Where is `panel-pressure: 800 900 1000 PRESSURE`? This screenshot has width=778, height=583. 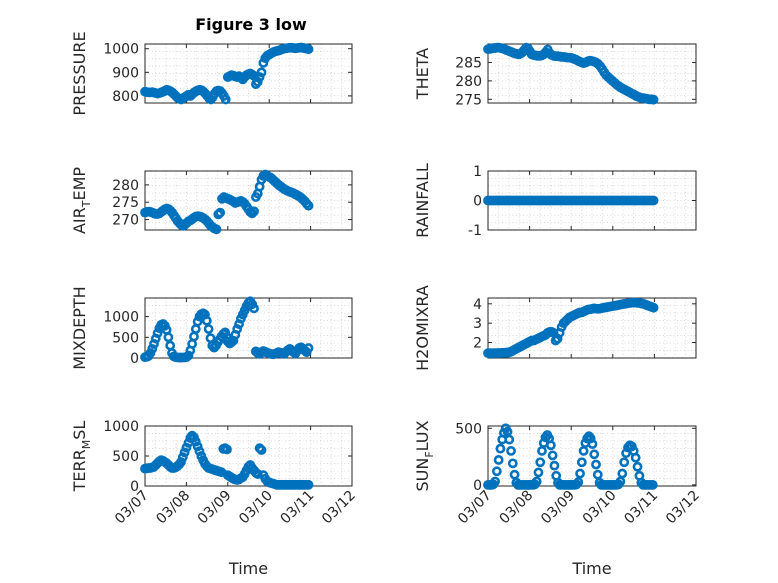
panel-pressure: 800 900 1000 PRESSURE is located at coordinates (211, 73).